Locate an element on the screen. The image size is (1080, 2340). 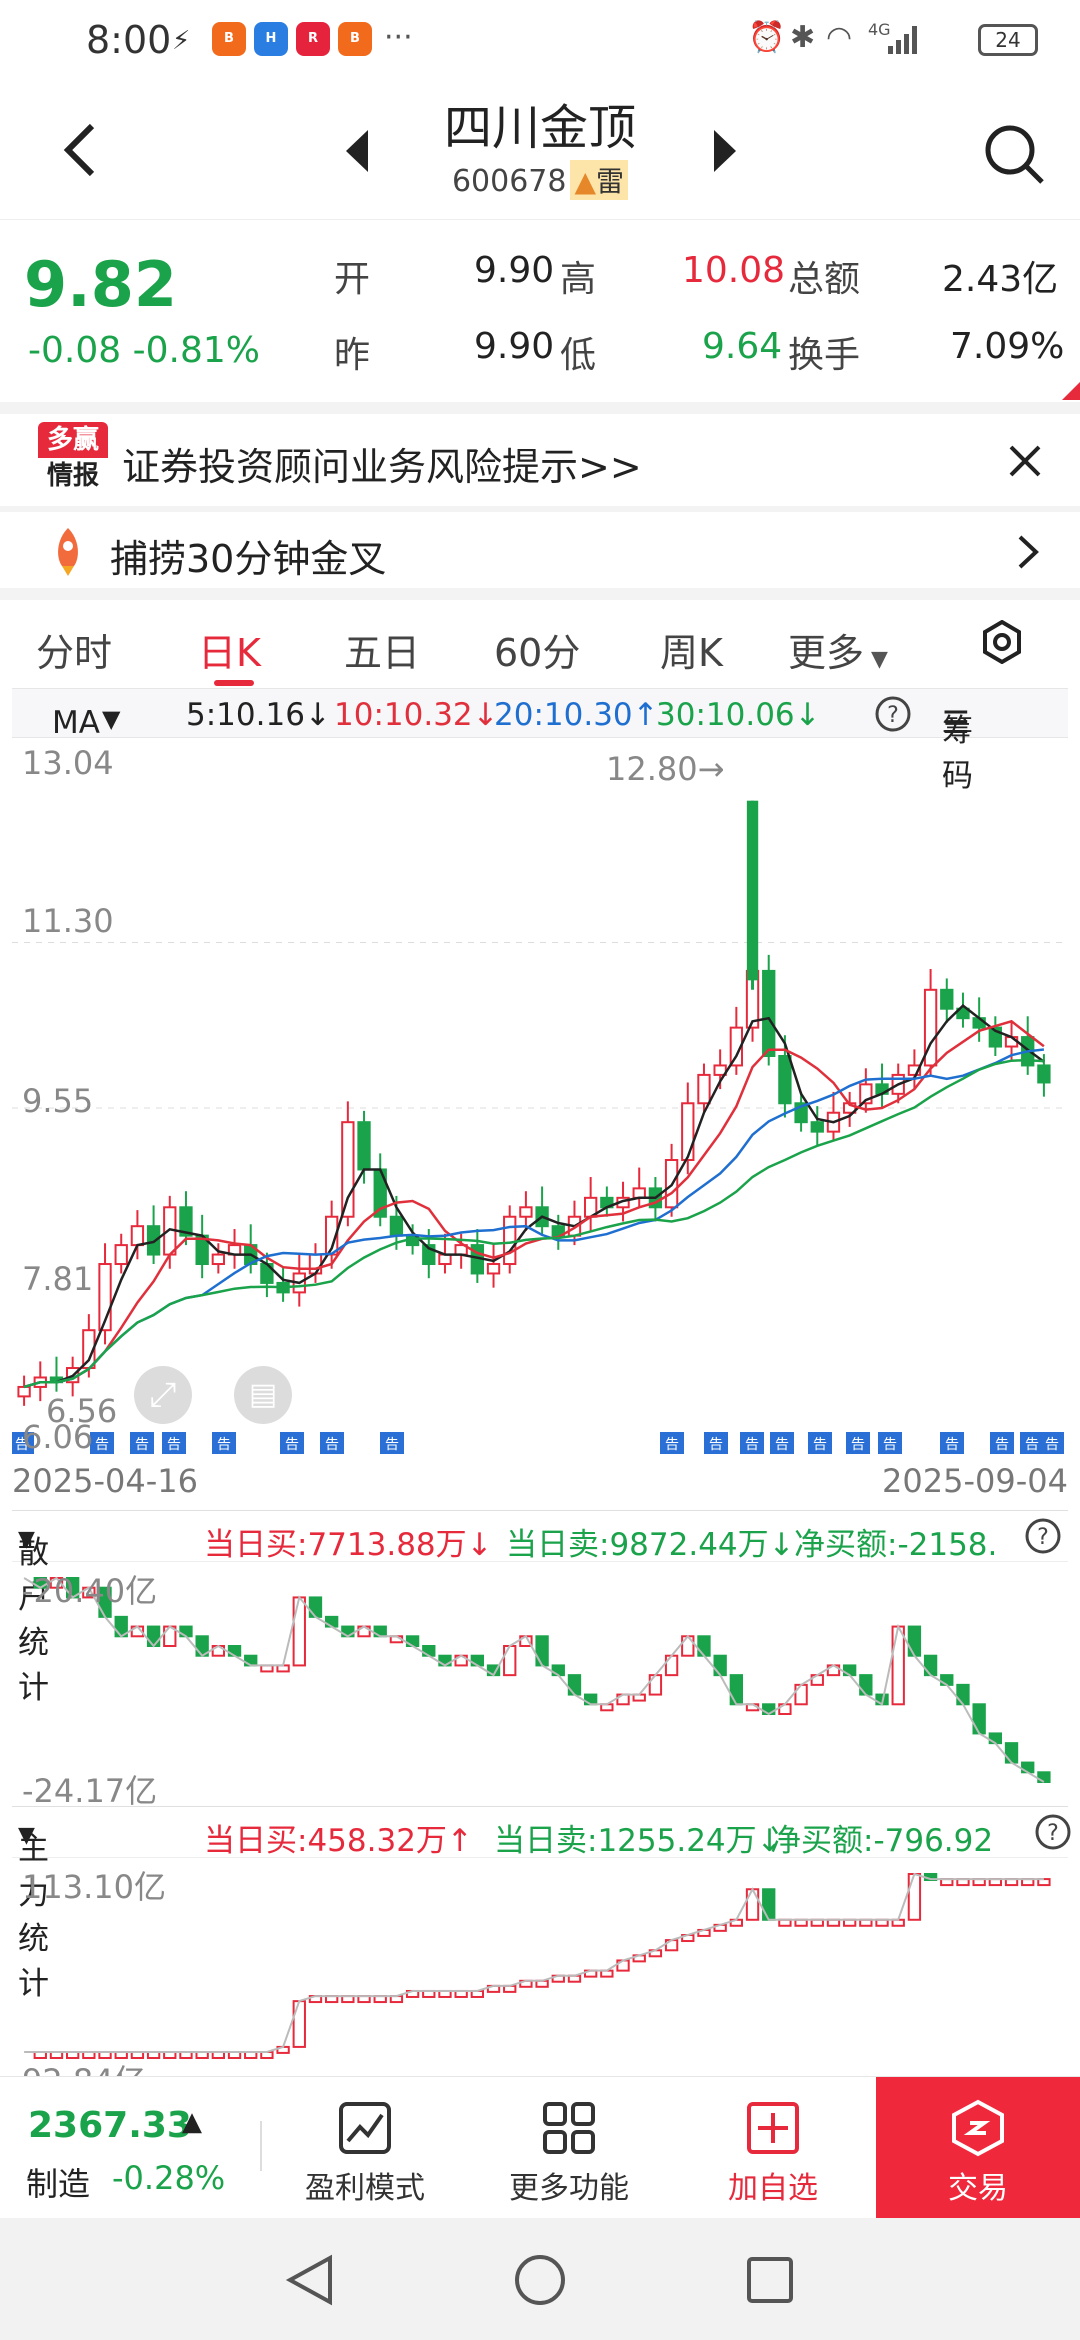
index-name: 制造 is located at coordinates (58, 2184).